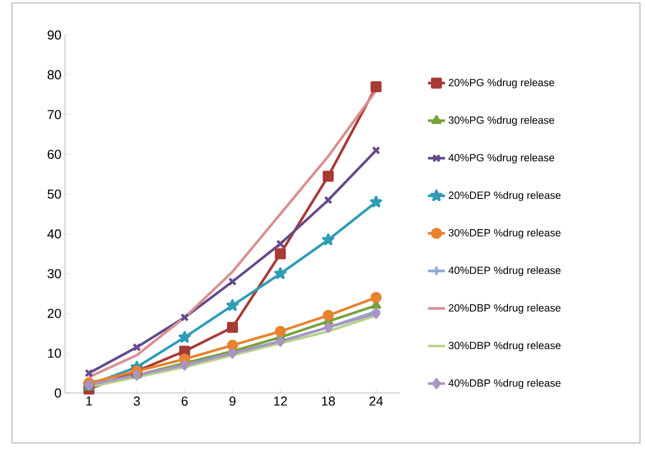 The width and height of the screenshot is (645, 453). What do you see at coordinates (328, 401) in the screenshot?
I see `x-tick-label: 18` at bounding box center [328, 401].